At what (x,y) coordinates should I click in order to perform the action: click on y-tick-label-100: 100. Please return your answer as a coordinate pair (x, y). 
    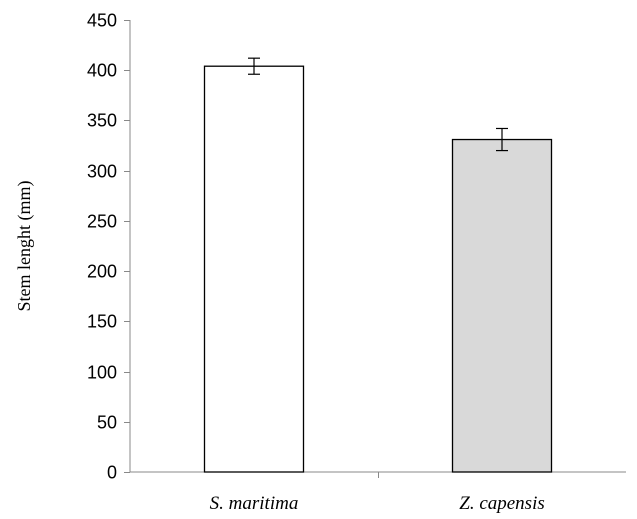
    Looking at the image, I should click on (102, 373).